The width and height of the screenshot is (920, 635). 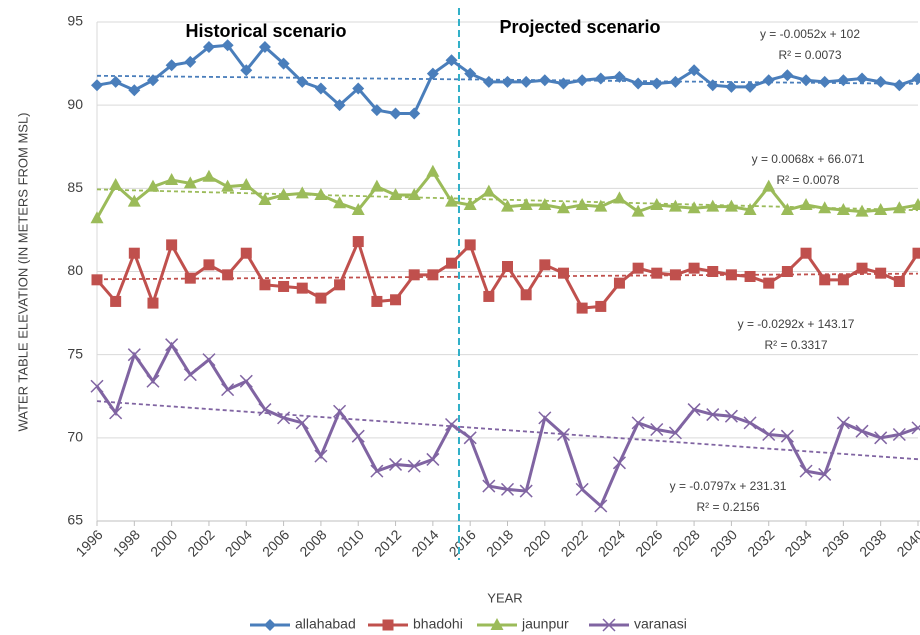 What do you see at coordinates (660, 624) in the screenshot?
I see `legend-label: varanasi` at bounding box center [660, 624].